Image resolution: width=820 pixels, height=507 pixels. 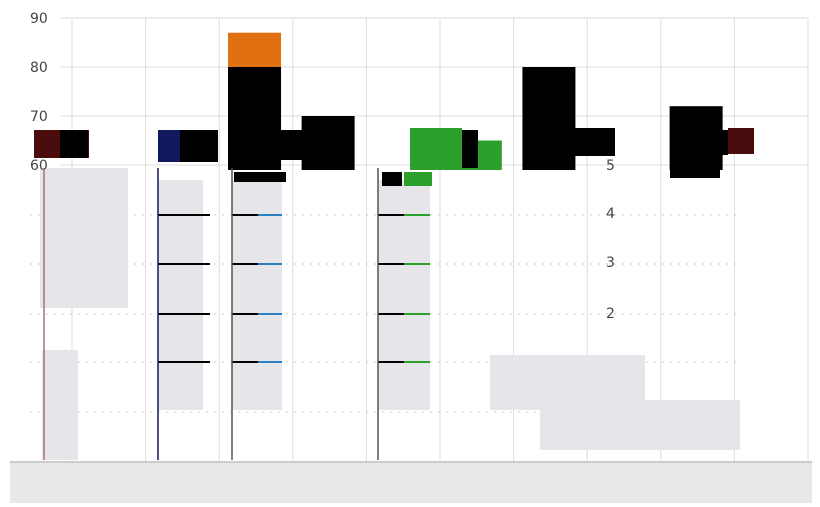 I want to click on y-tick-label: 60, so click(x=39, y=166).